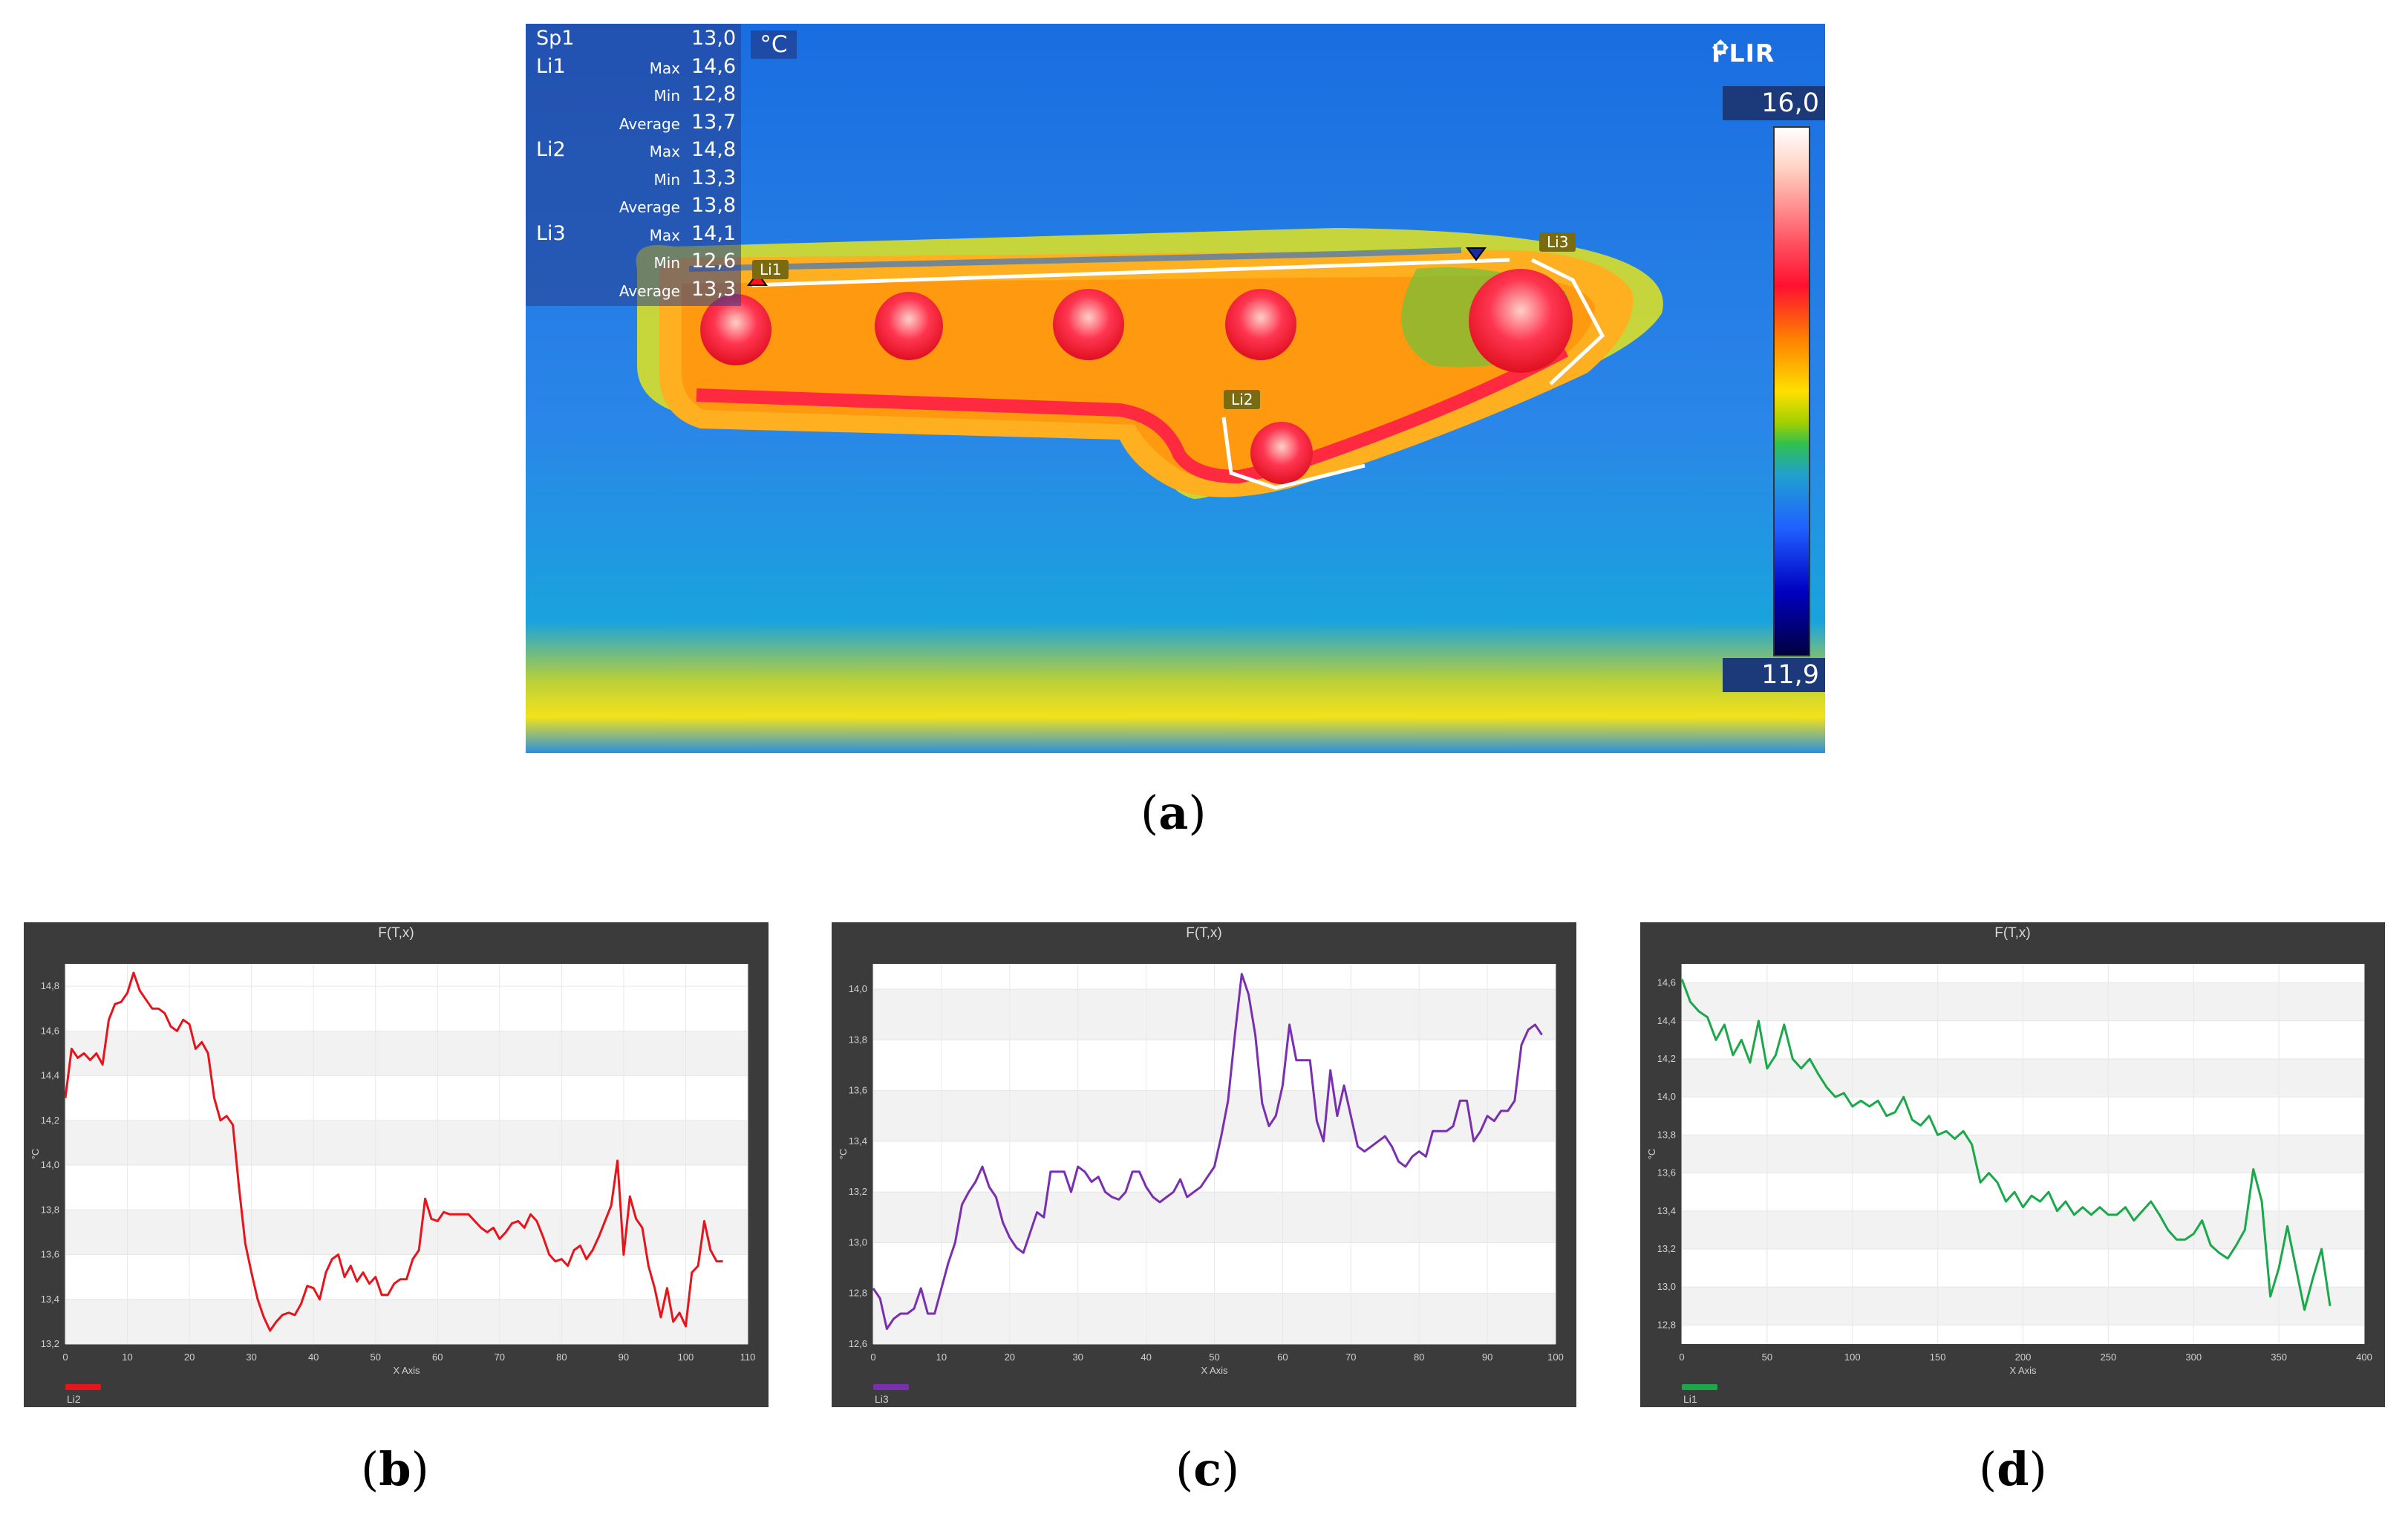 The height and width of the screenshot is (1526, 2408). I want to click on scale-min: 11,9, so click(1774, 675).